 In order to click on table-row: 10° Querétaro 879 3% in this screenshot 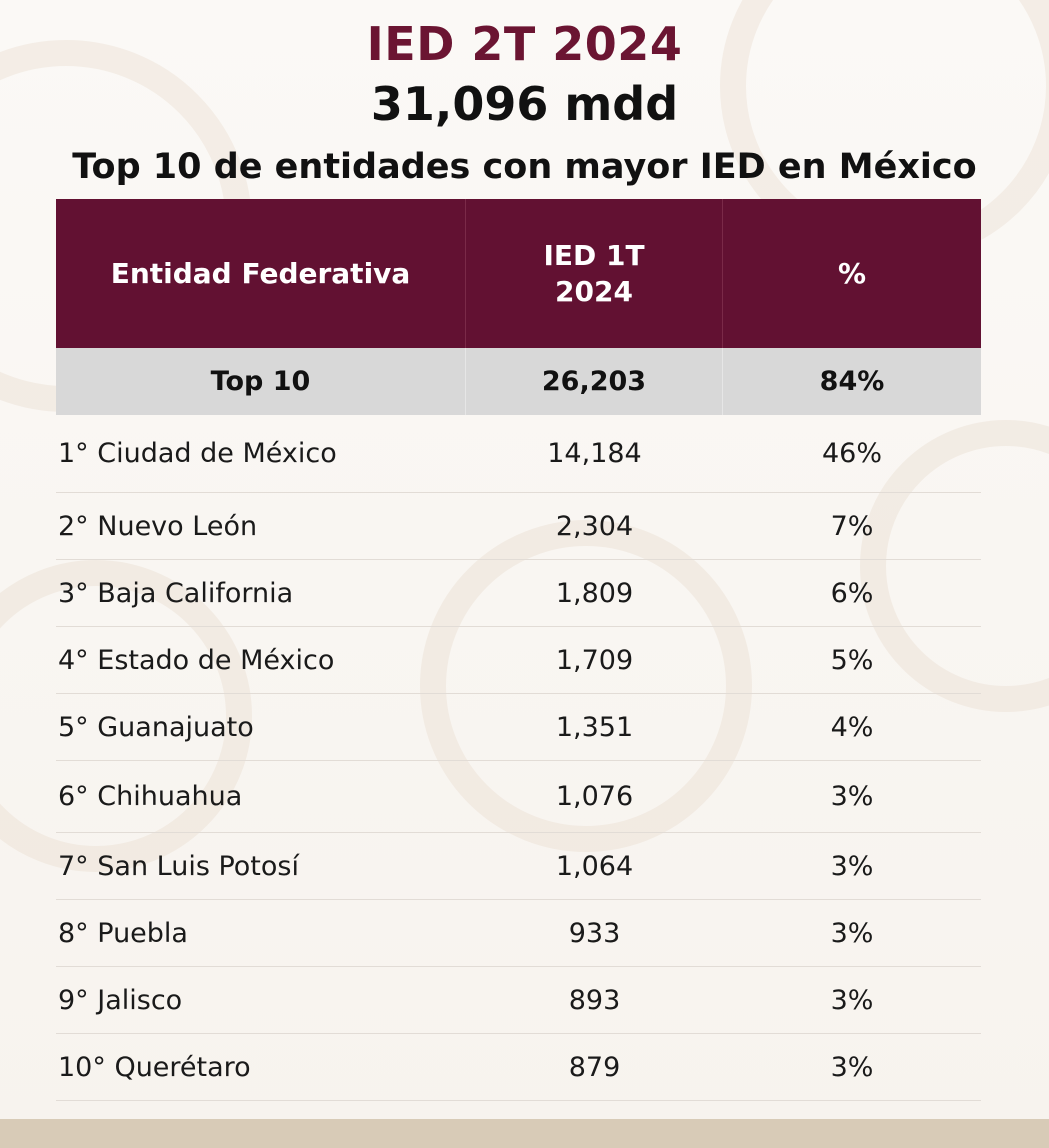, I will do `click(518, 1067)`.